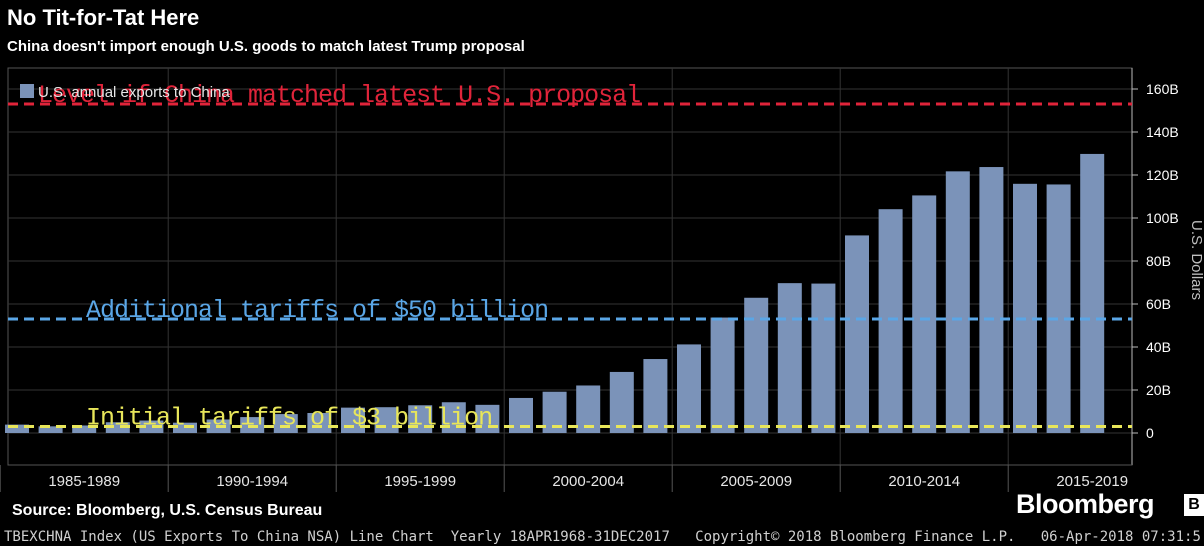  Describe the element at coordinates (1158, 347) in the screenshot. I see `y-tick-label: 40B` at that location.